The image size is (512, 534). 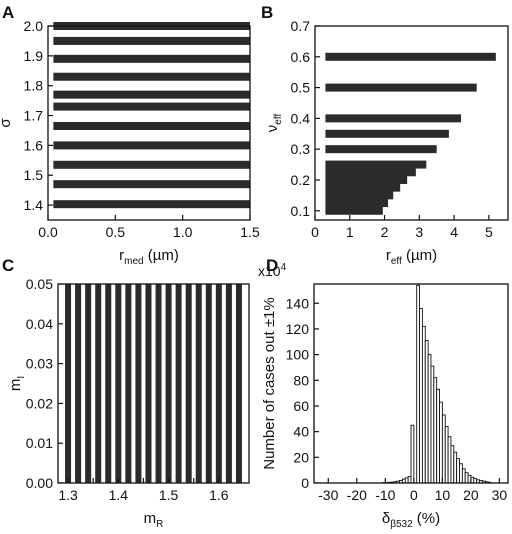 I want to click on y-tick-label-b-6: 0.7, so click(x=301, y=26).